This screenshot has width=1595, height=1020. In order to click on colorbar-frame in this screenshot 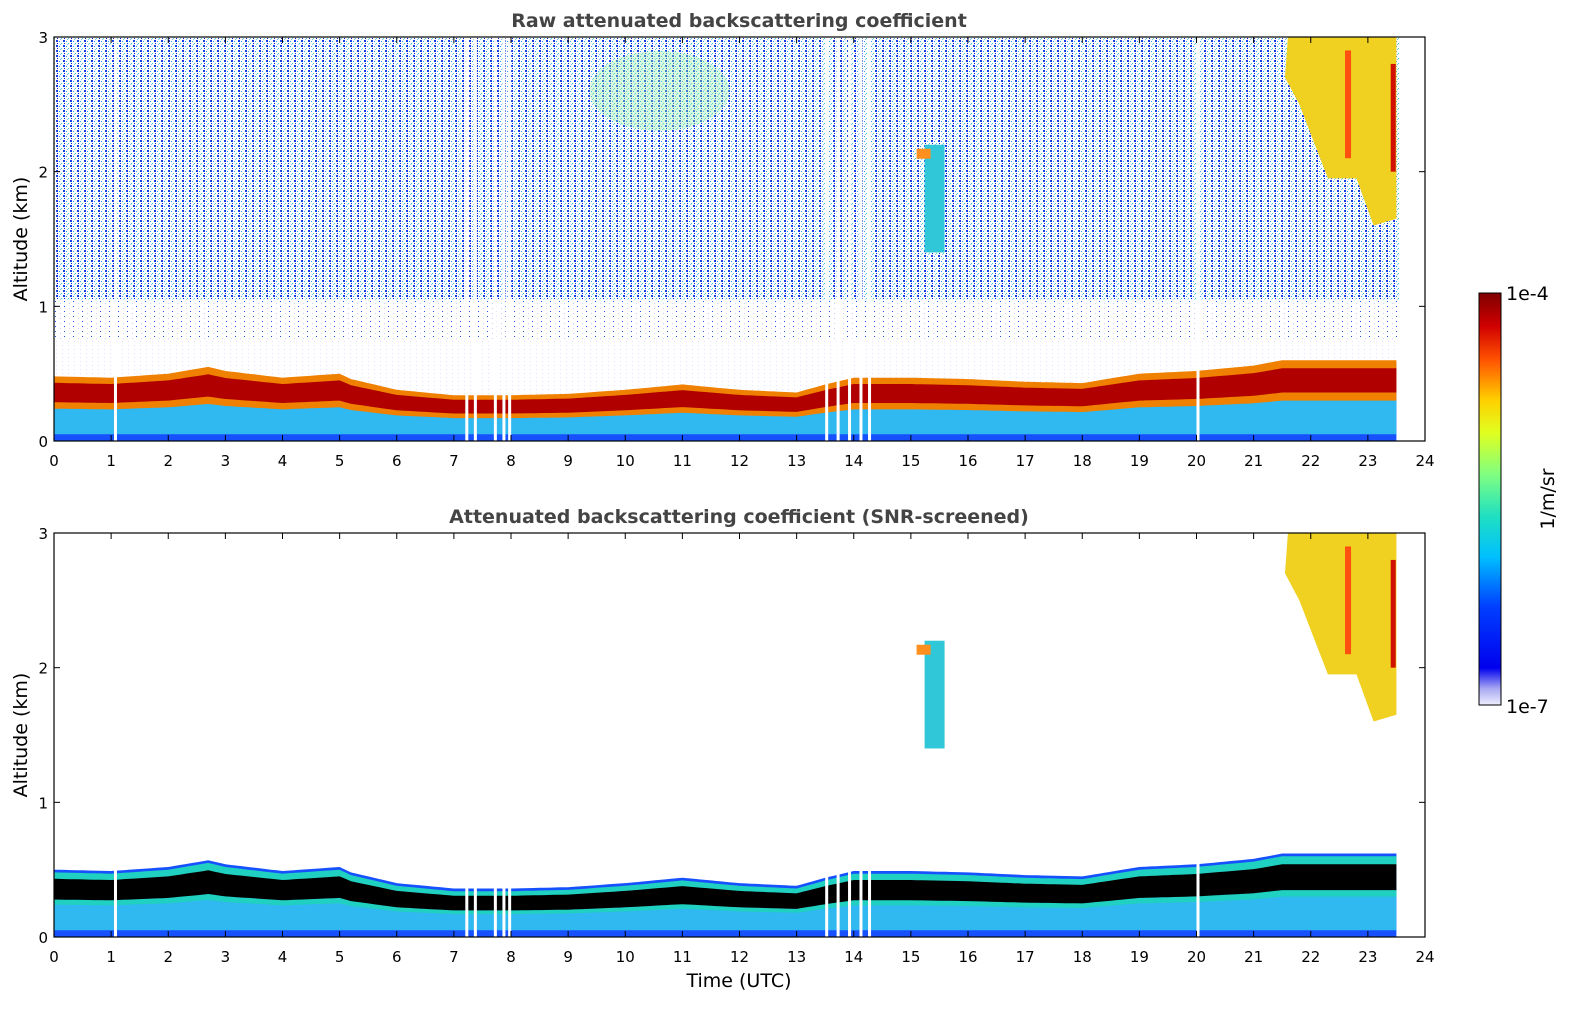, I will do `click(1490, 499)`.